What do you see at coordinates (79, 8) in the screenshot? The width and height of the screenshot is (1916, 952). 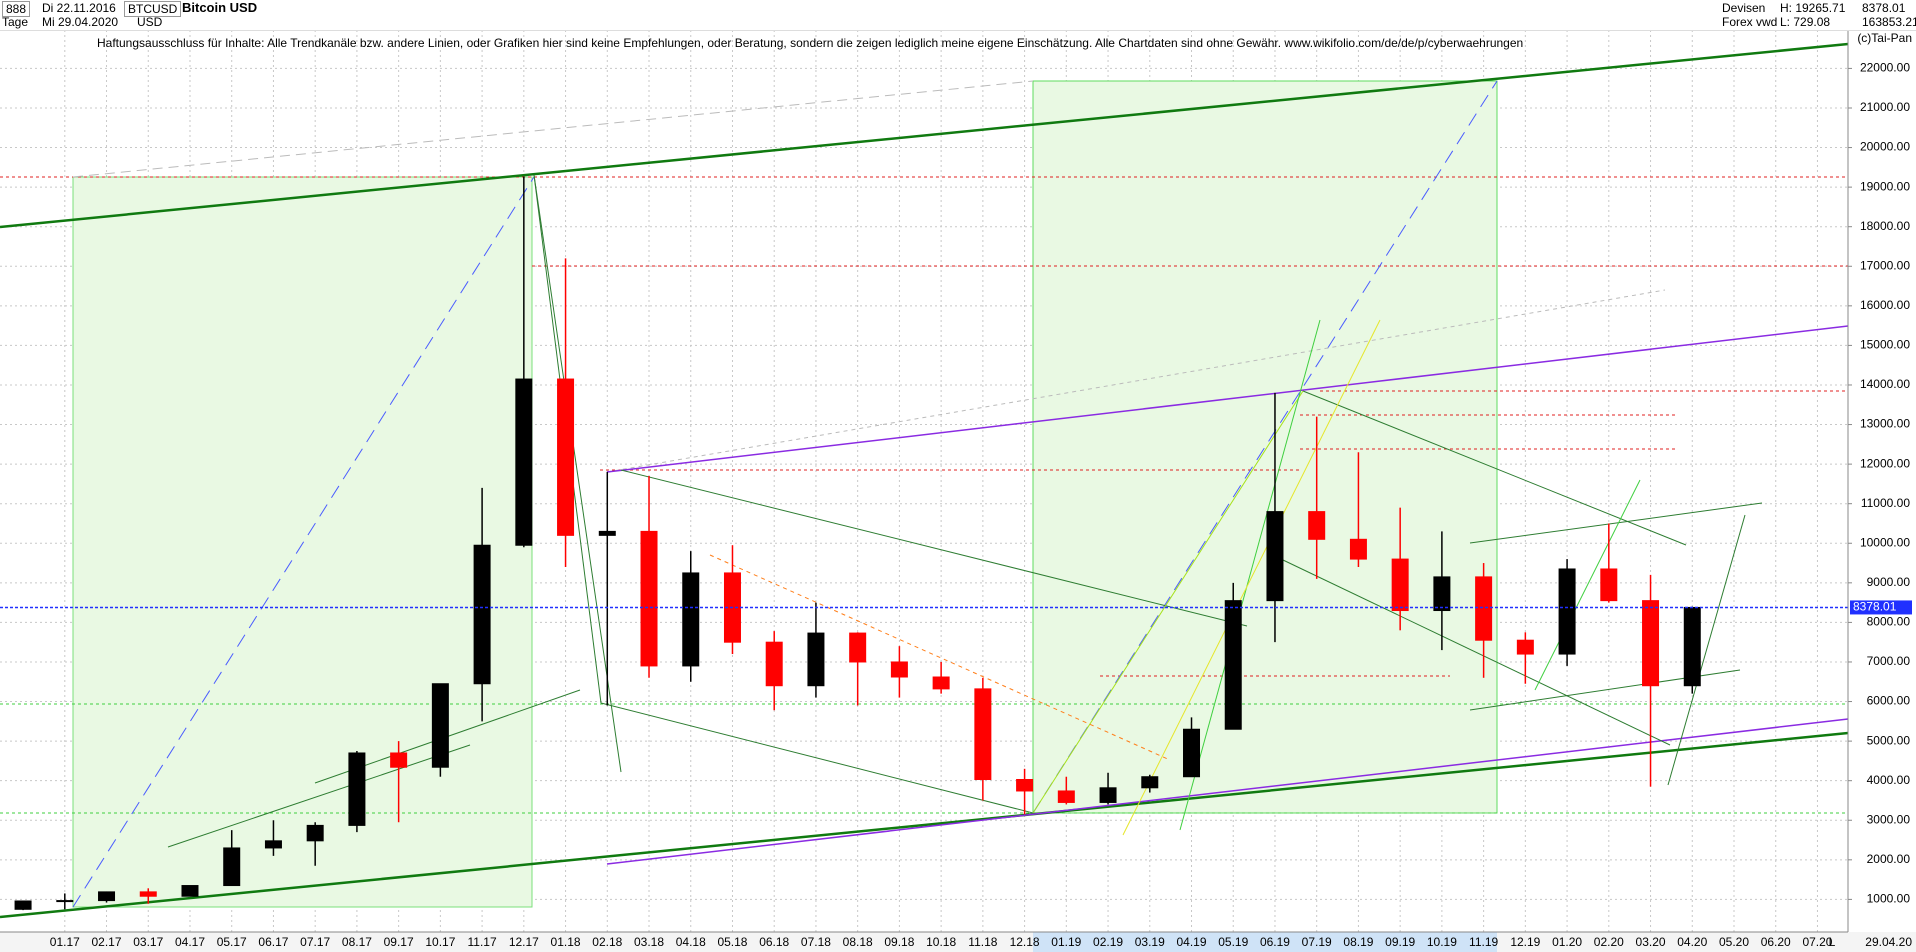 I see `start-date: Di 22.11.2016` at bounding box center [79, 8].